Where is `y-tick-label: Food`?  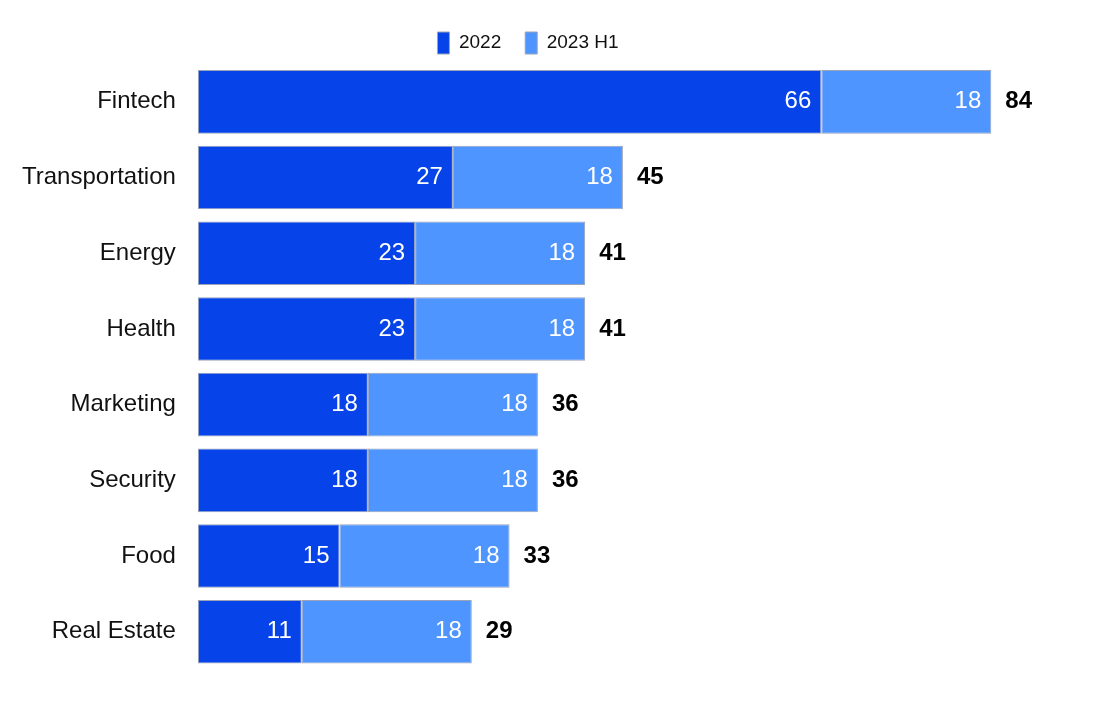
y-tick-label: Food is located at coordinates (148, 554).